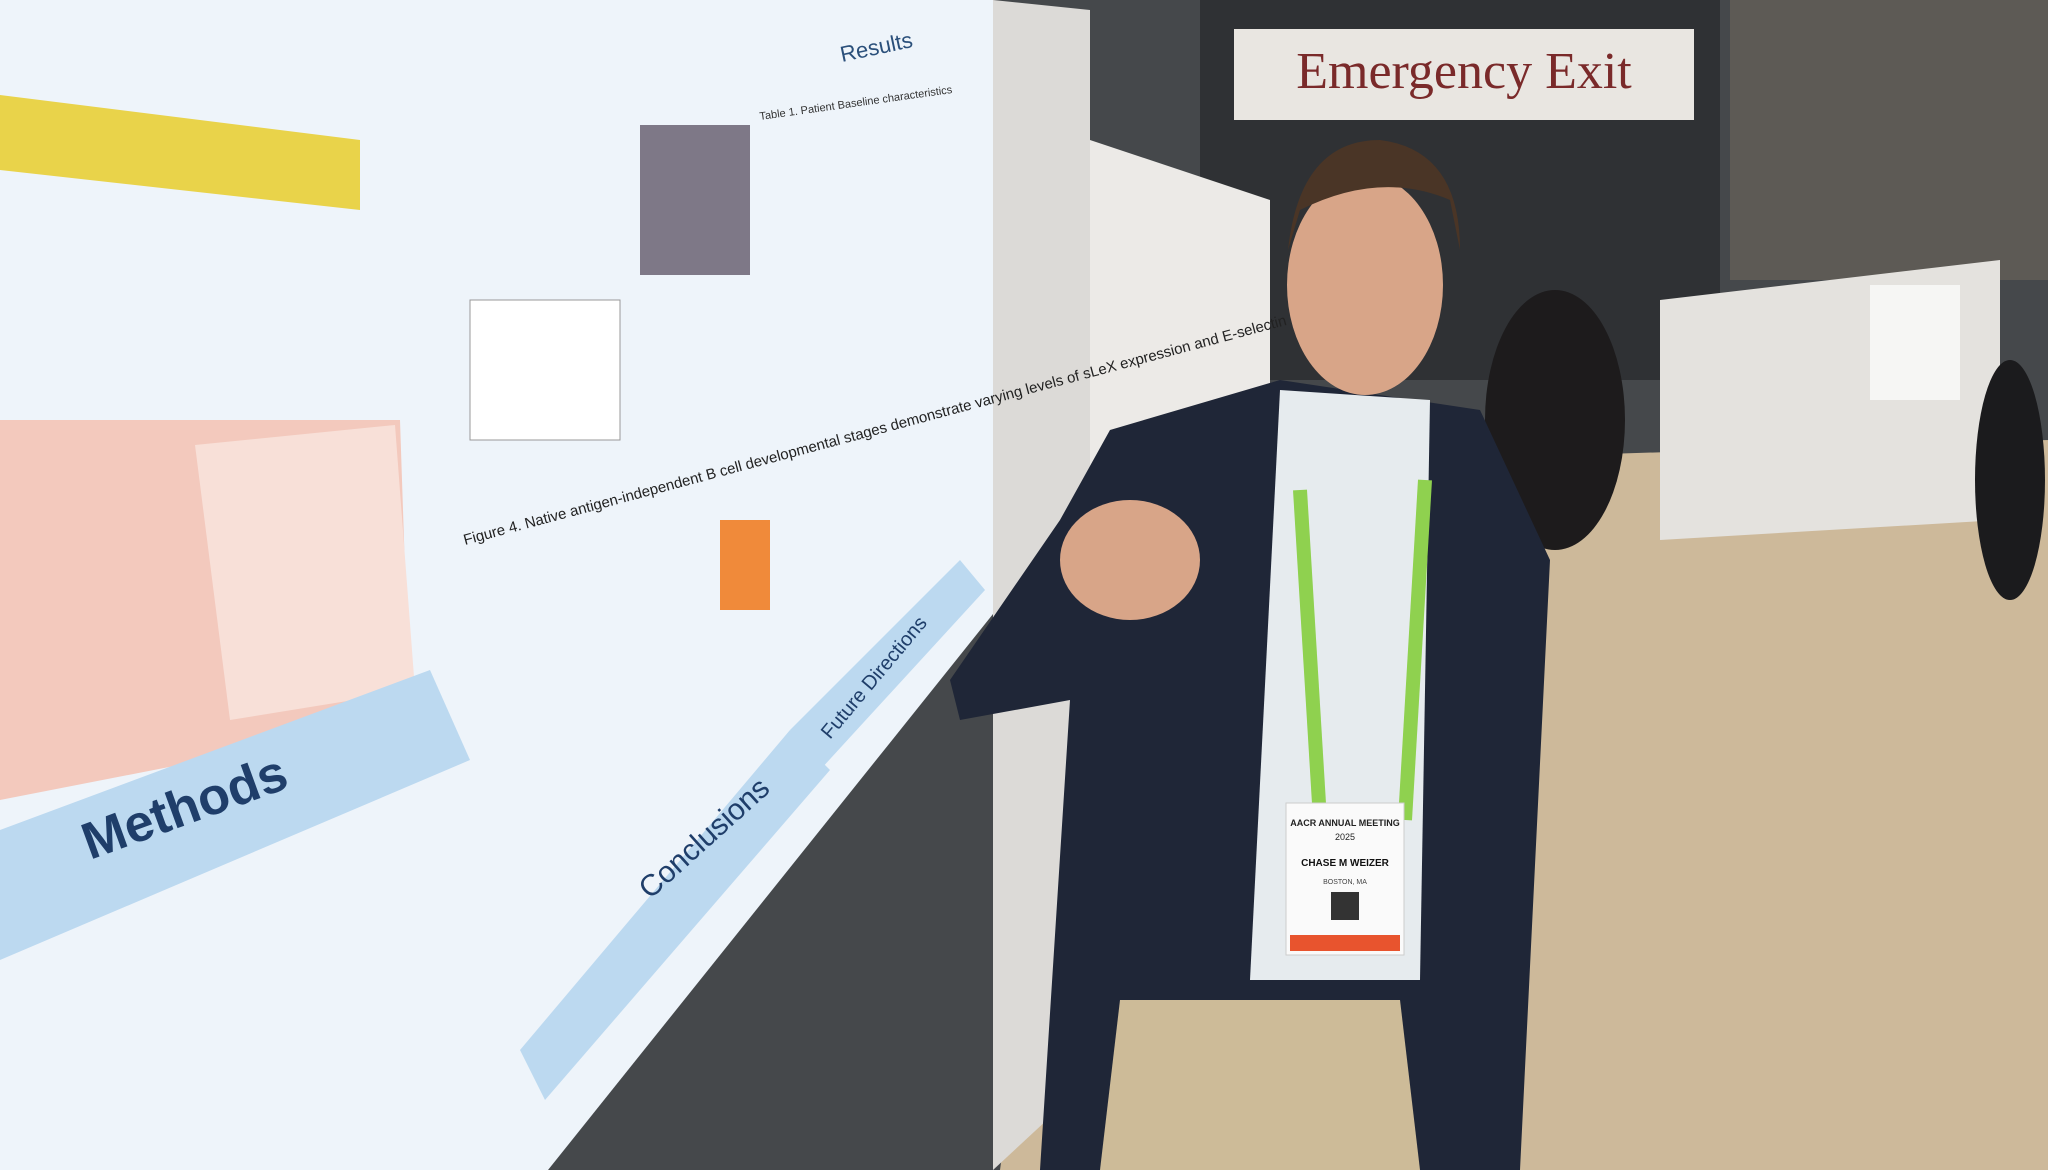 The width and height of the screenshot is (2048, 1170). I want to click on badge-stripe, so click(1345, 943).